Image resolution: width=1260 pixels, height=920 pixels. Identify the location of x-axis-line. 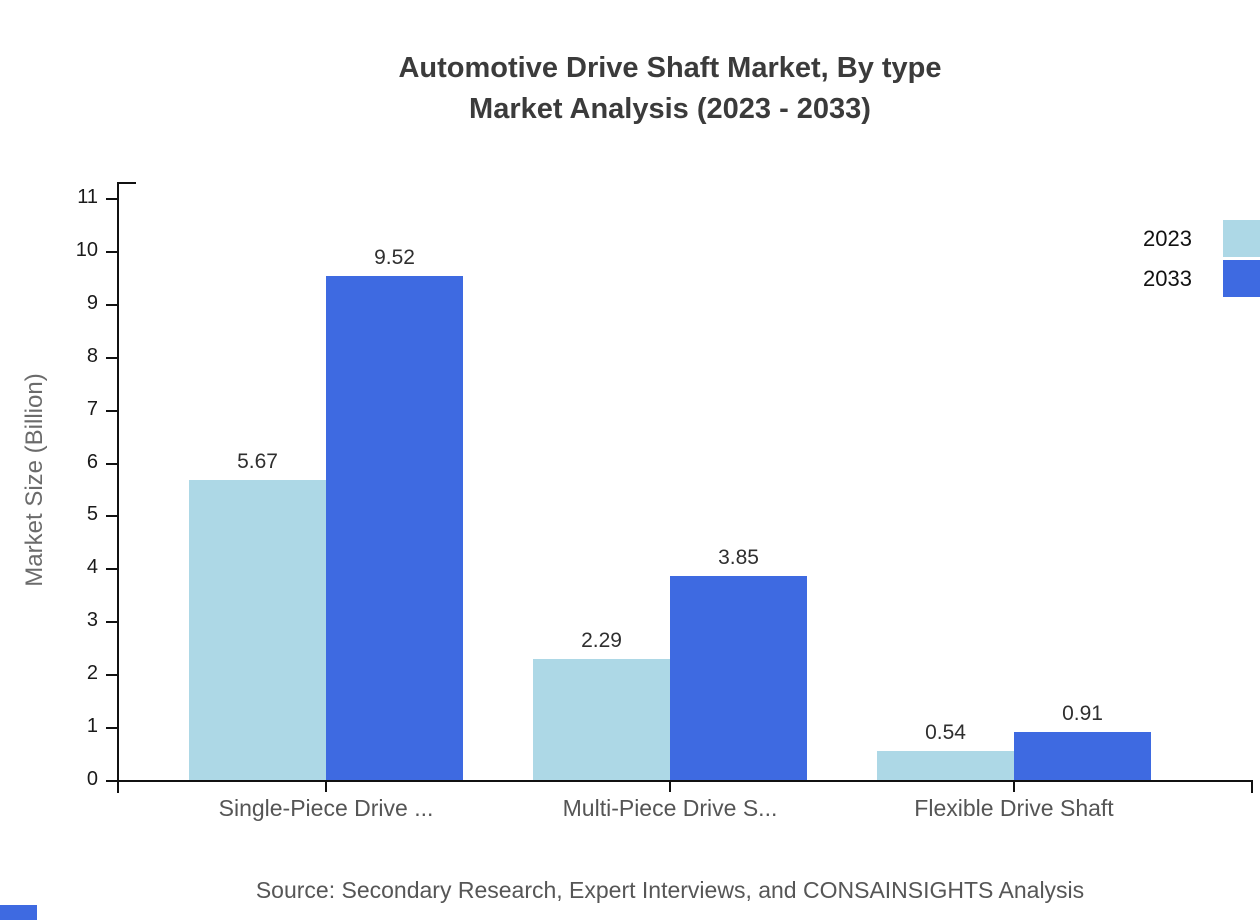
(679, 781).